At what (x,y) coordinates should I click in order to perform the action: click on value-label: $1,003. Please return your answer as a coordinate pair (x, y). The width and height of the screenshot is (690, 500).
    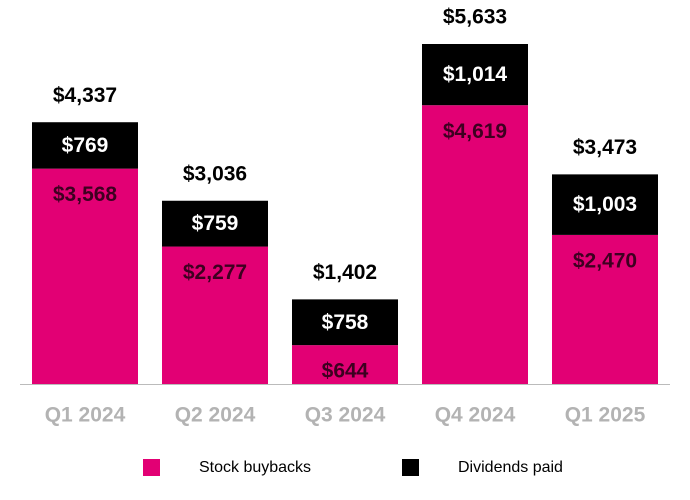
    Looking at the image, I should click on (605, 204).